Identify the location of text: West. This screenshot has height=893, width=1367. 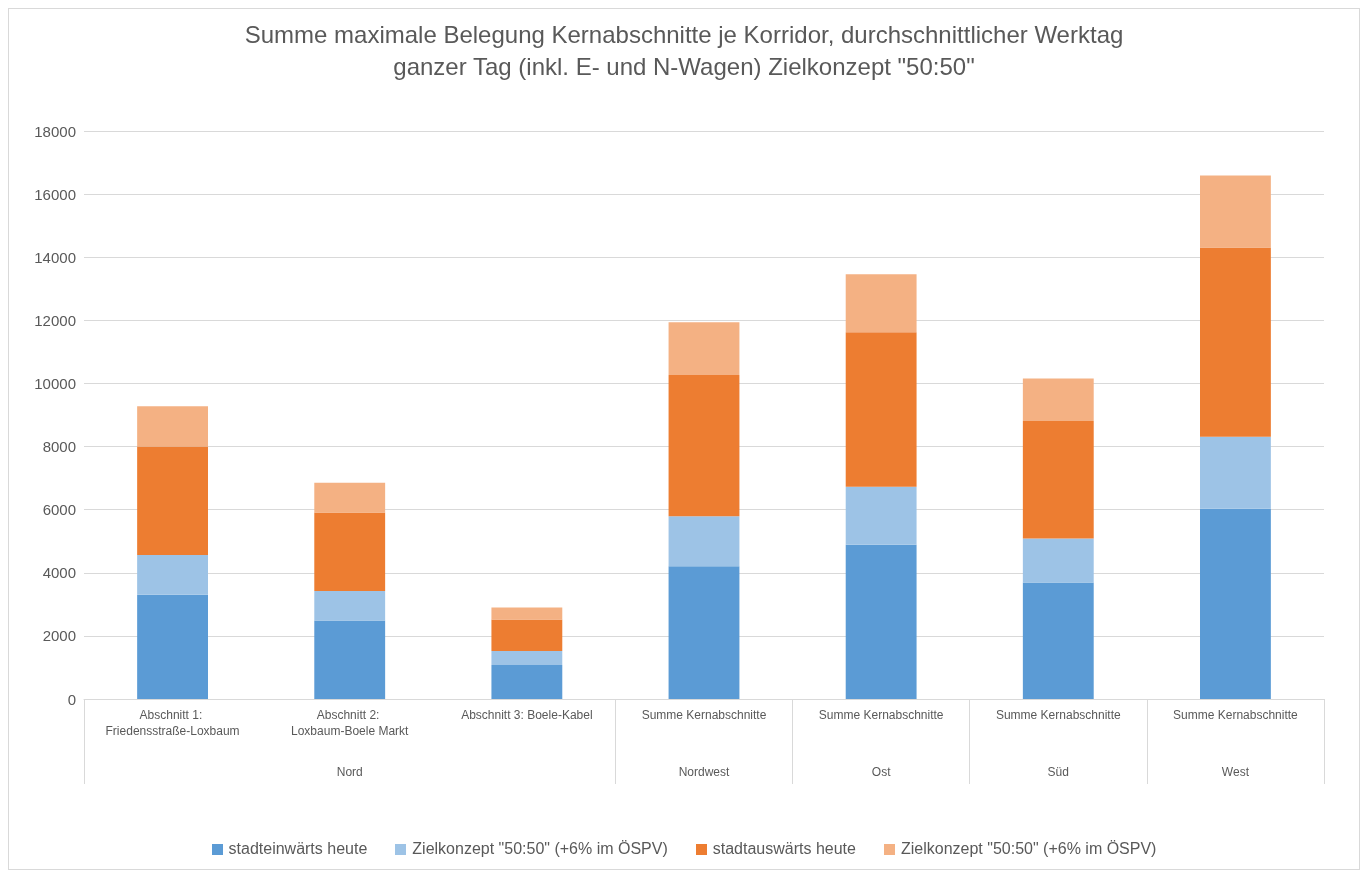
(1235, 772).